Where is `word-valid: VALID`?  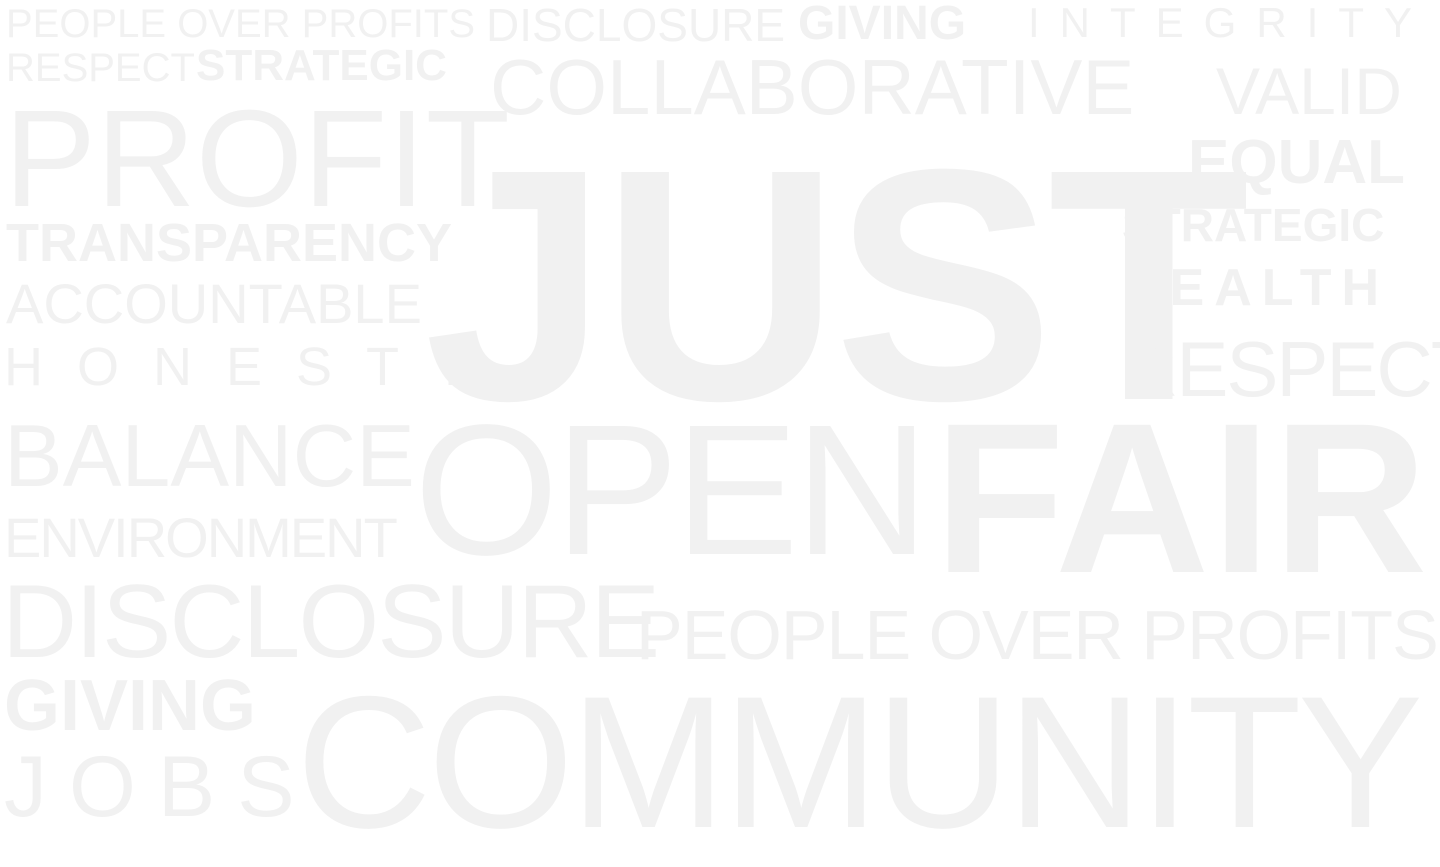
word-valid: VALID is located at coordinates (1309, 91).